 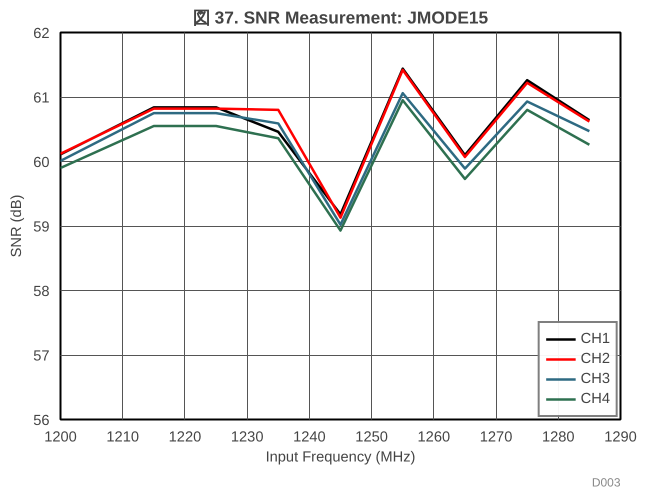 I want to click on x-tick-label: 1280, so click(x=558, y=438).